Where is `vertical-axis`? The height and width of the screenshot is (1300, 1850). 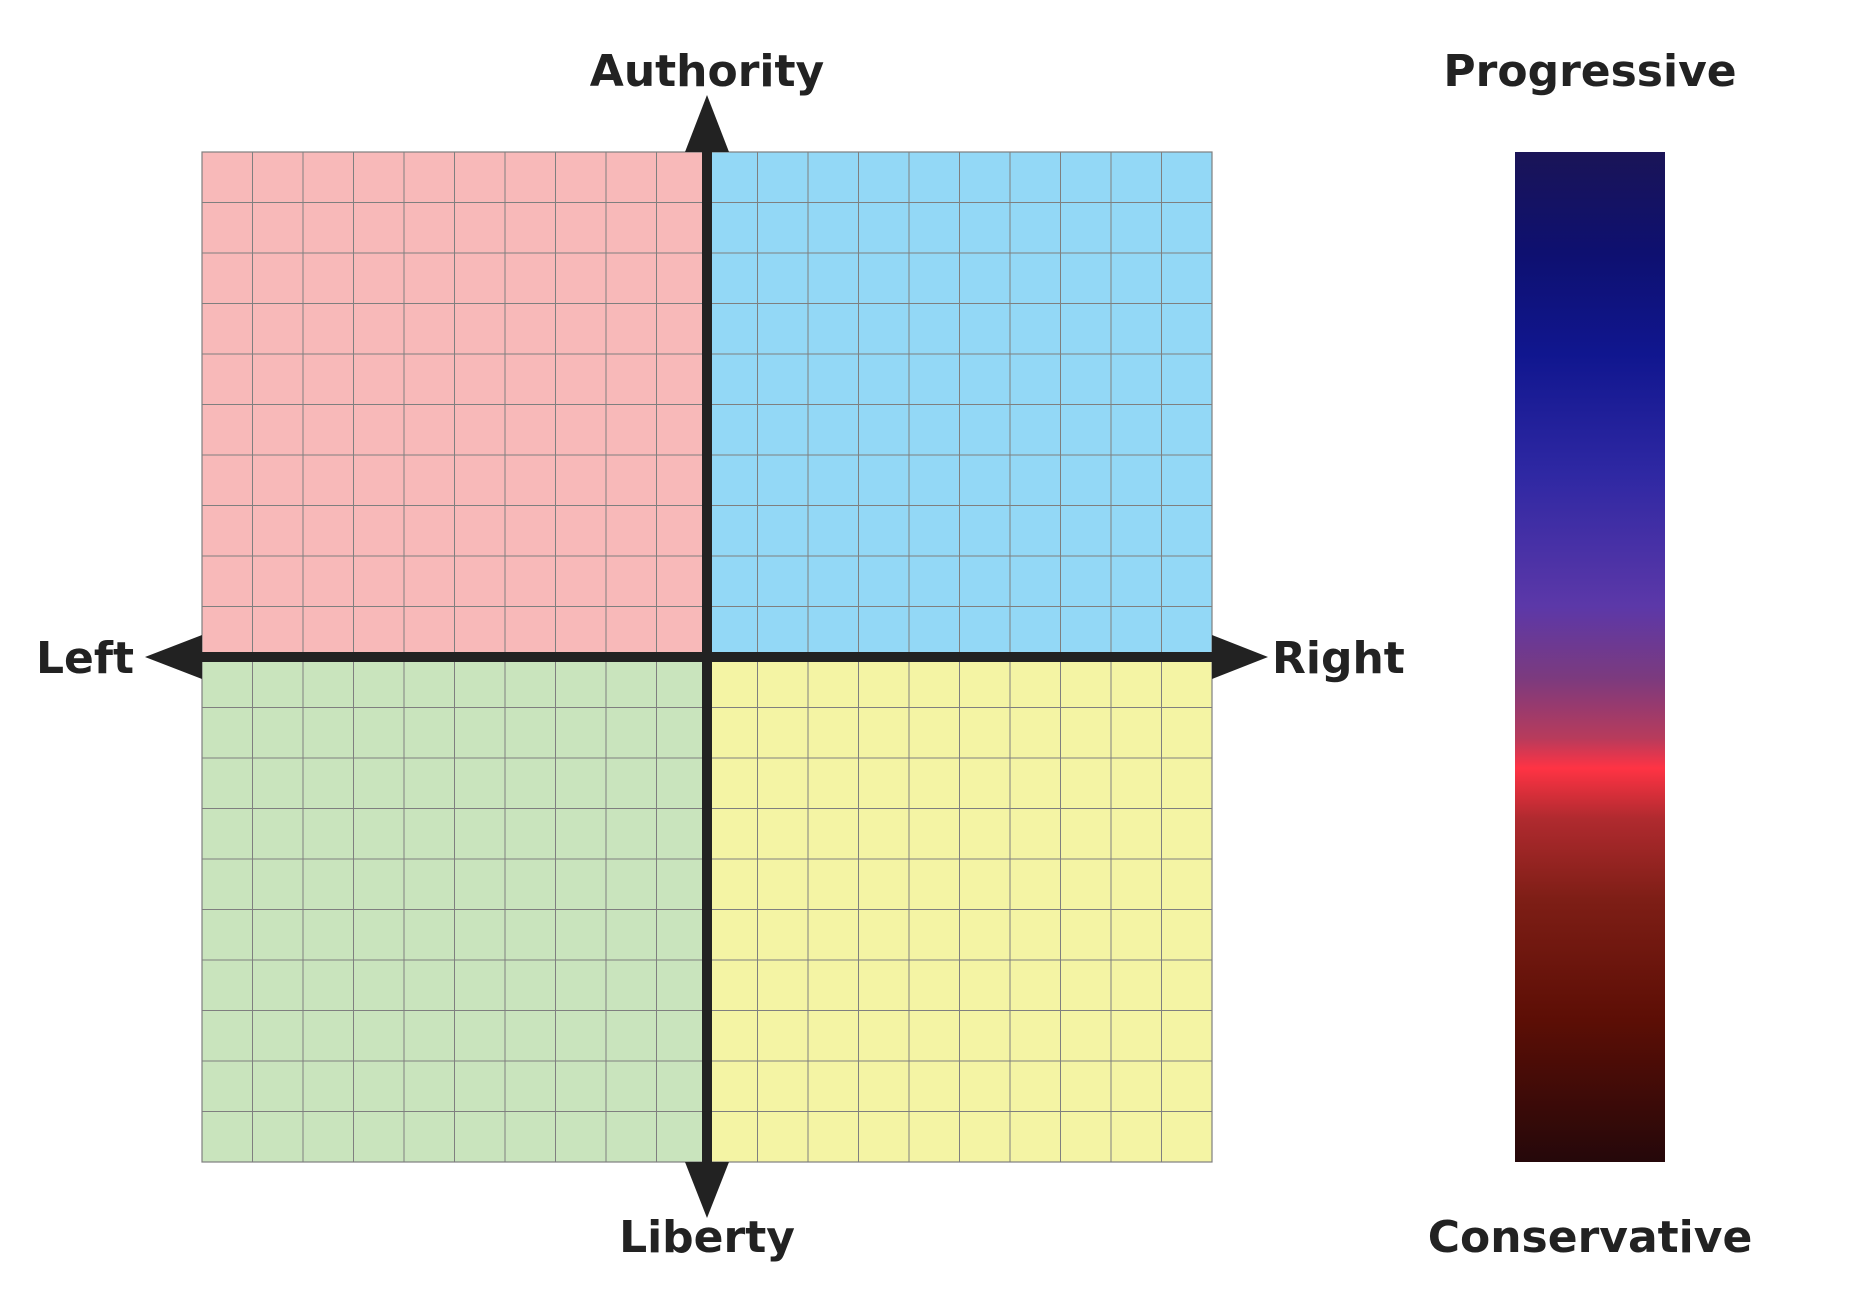 vertical-axis is located at coordinates (707, 657).